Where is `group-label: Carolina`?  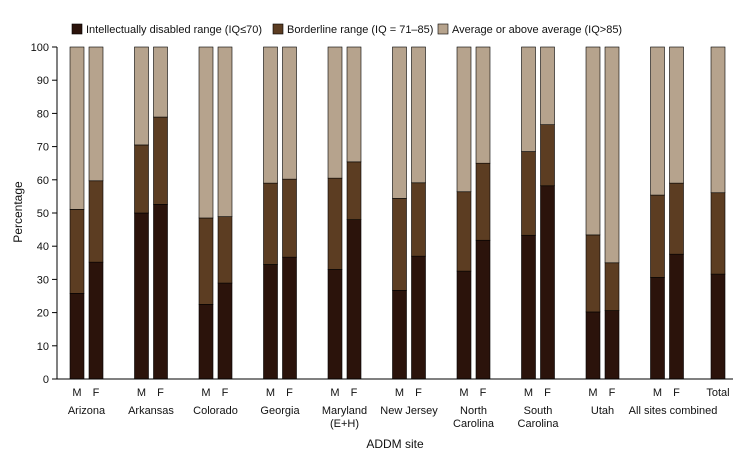
group-label: Carolina is located at coordinates (539, 424).